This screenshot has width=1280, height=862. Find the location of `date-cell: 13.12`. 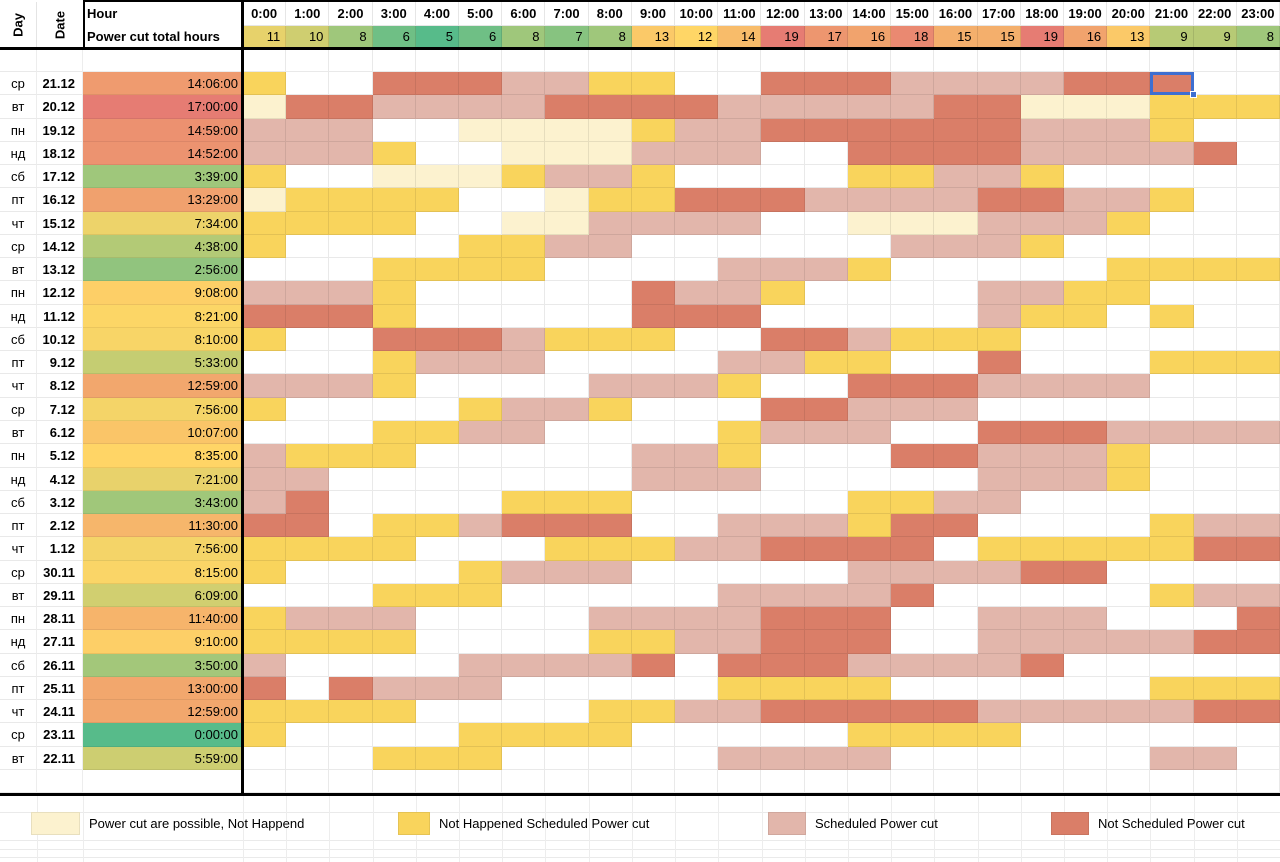

date-cell: 13.12 is located at coordinates (60, 270).